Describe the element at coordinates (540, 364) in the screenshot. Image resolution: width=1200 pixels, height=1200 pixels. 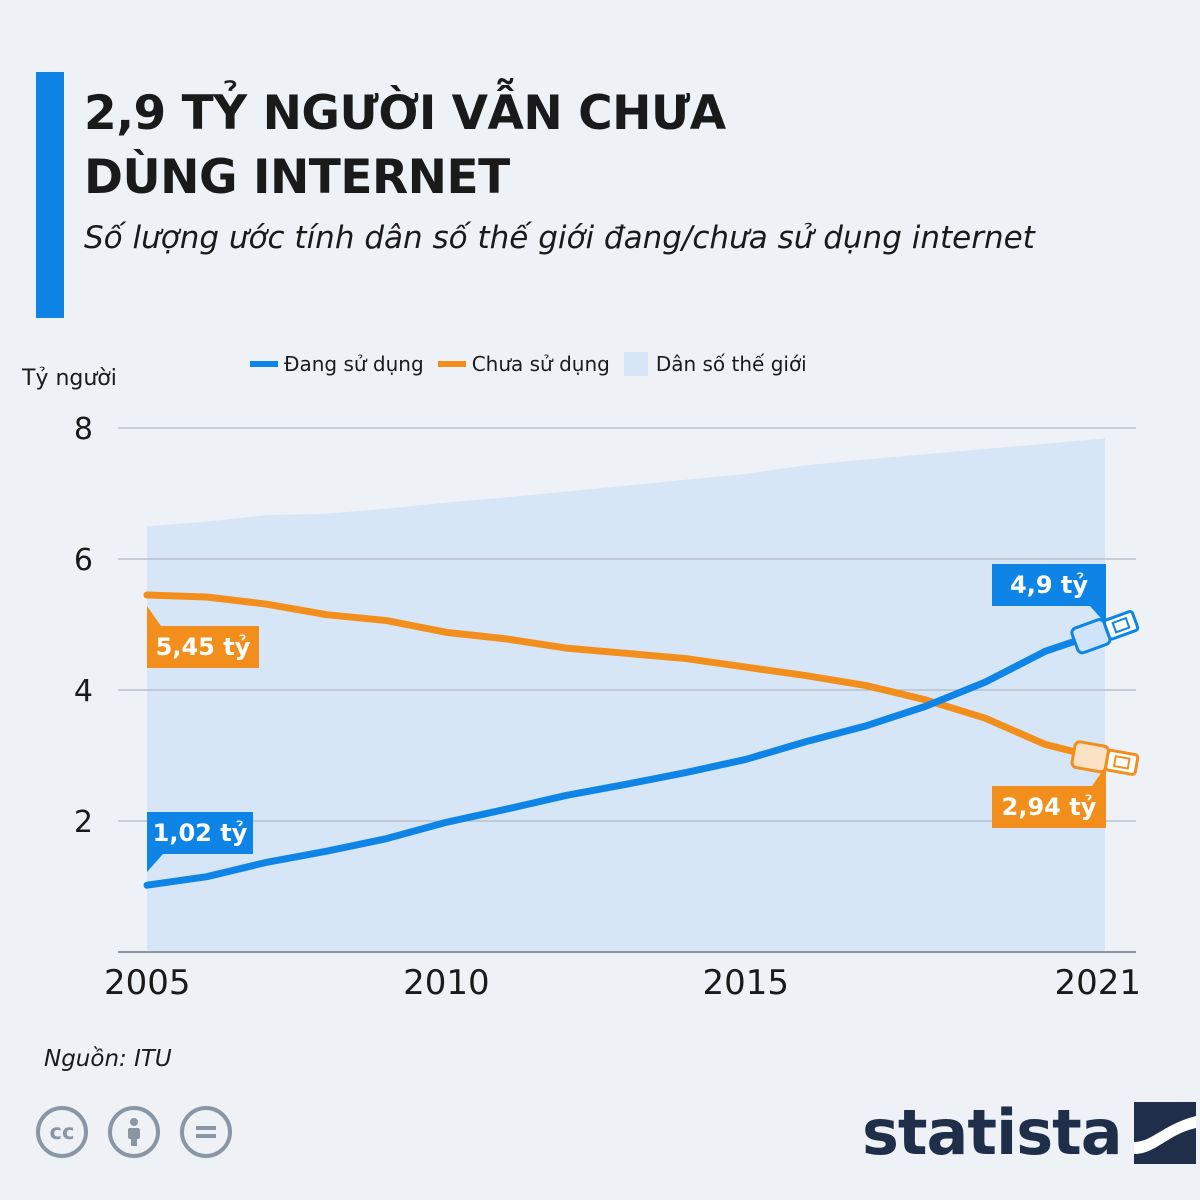
I see `legend-label-not-using: Chưa sử dụng` at that location.